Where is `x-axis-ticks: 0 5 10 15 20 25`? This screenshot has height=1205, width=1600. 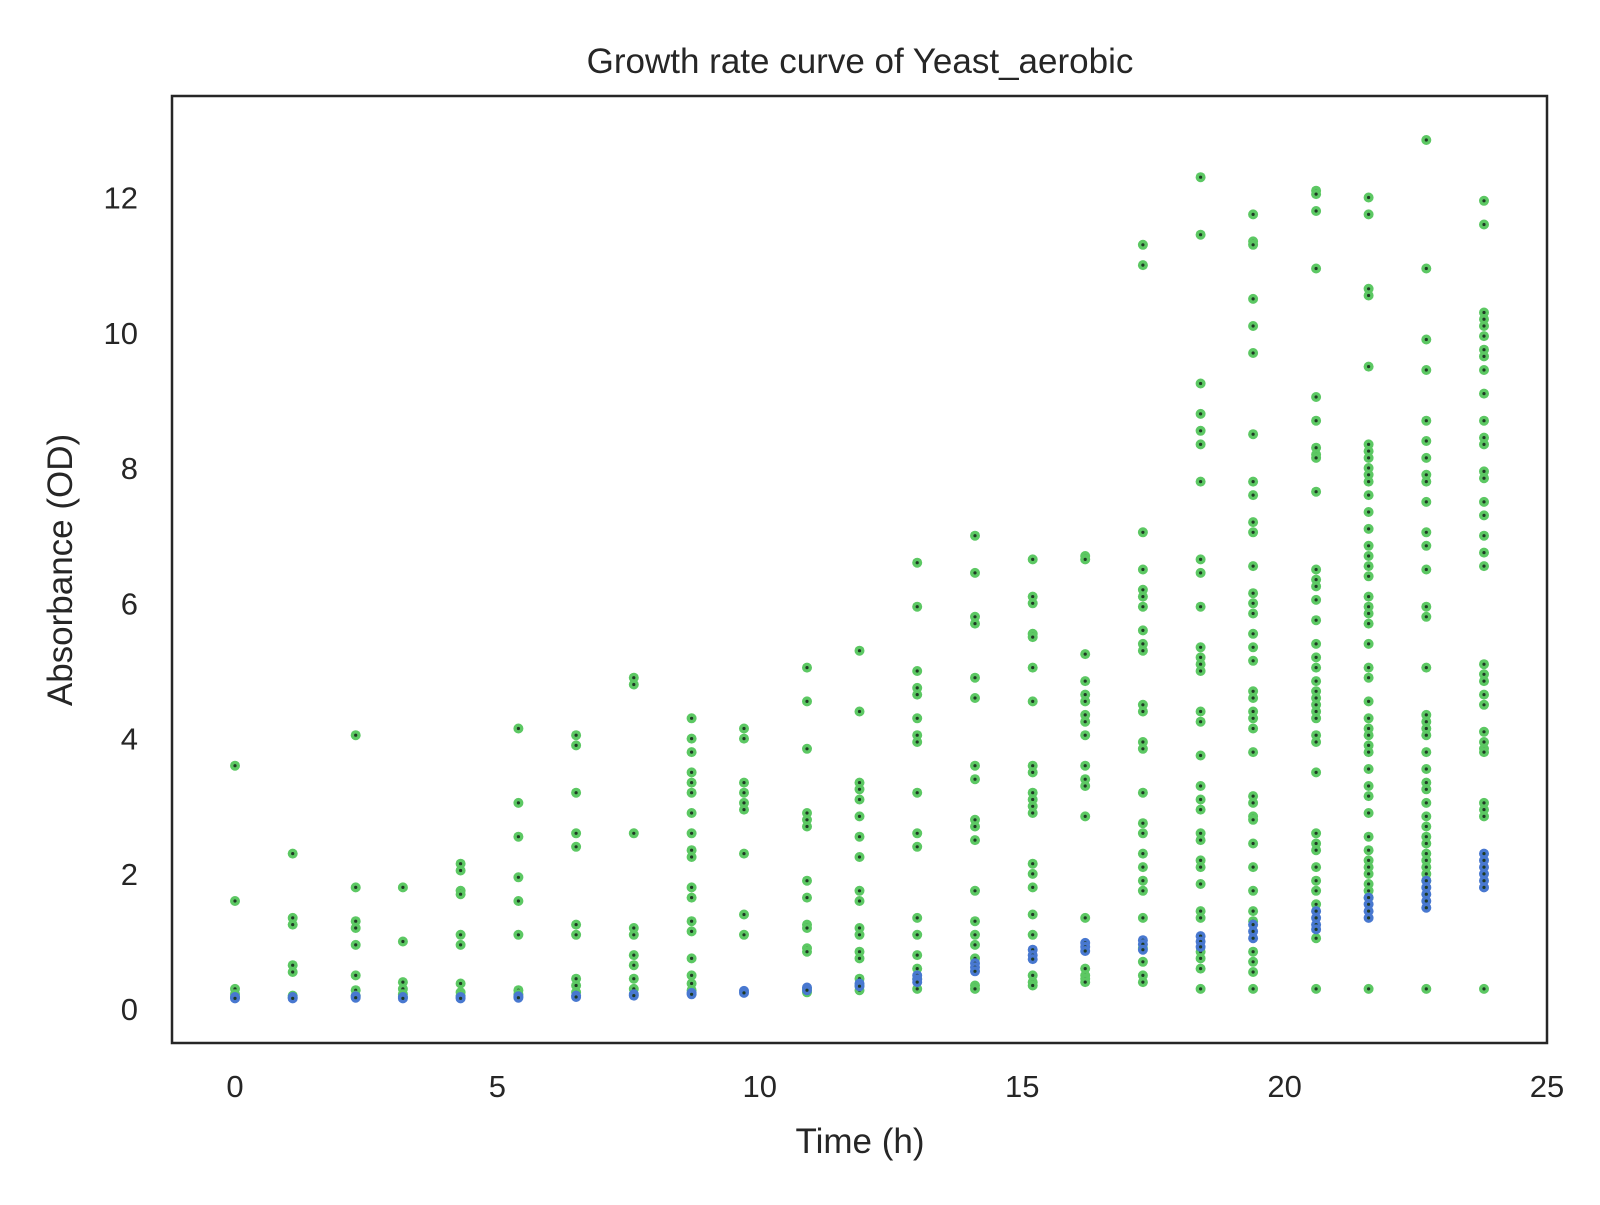 x-axis-ticks: 0 5 10 15 20 25 is located at coordinates (895, 1086).